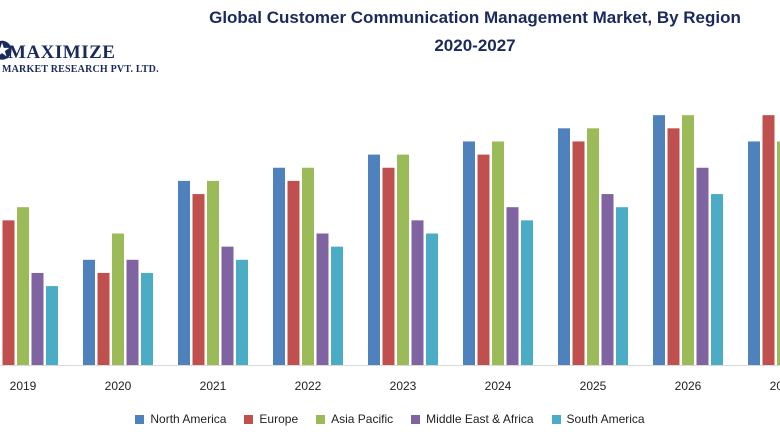 This screenshot has width=780, height=440. Describe the element at coordinates (768, 240) in the screenshot. I see `bar-europe-2027` at that location.